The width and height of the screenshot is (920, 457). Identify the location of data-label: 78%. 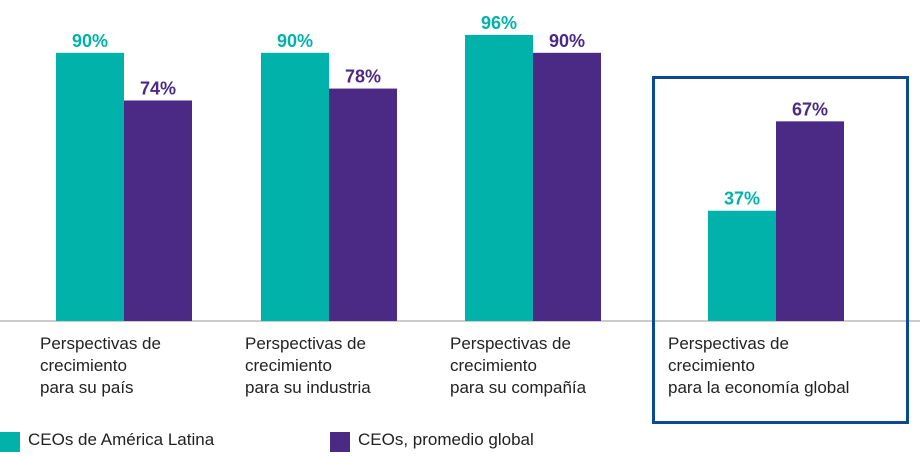
(363, 77).